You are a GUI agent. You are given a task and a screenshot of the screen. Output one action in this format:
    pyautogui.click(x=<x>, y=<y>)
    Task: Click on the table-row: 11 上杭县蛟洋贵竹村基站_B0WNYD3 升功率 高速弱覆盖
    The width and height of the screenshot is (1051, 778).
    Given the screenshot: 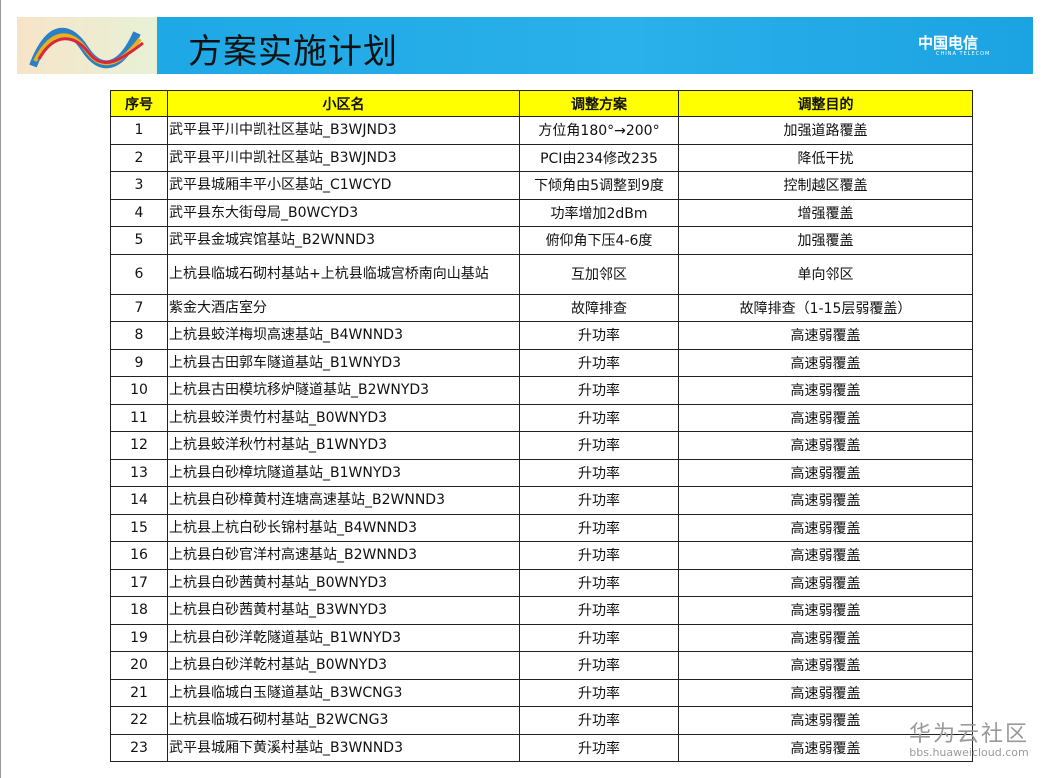 What is the action you would take?
    pyautogui.click(x=541, y=417)
    